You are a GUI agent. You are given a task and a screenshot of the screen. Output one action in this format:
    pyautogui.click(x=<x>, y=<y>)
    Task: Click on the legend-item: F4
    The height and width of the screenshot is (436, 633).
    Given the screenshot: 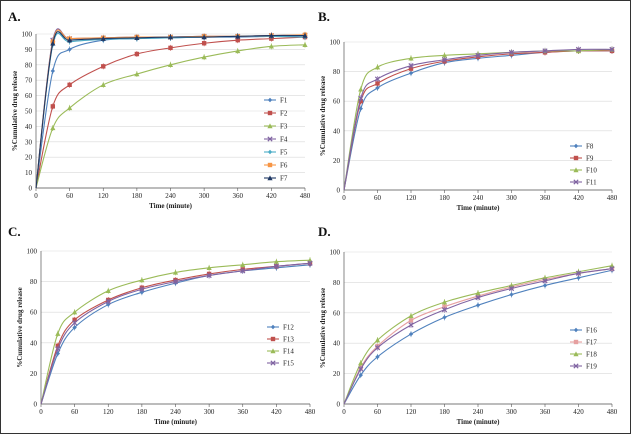 What is the action you would take?
    pyautogui.click(x=276, y=140)
    